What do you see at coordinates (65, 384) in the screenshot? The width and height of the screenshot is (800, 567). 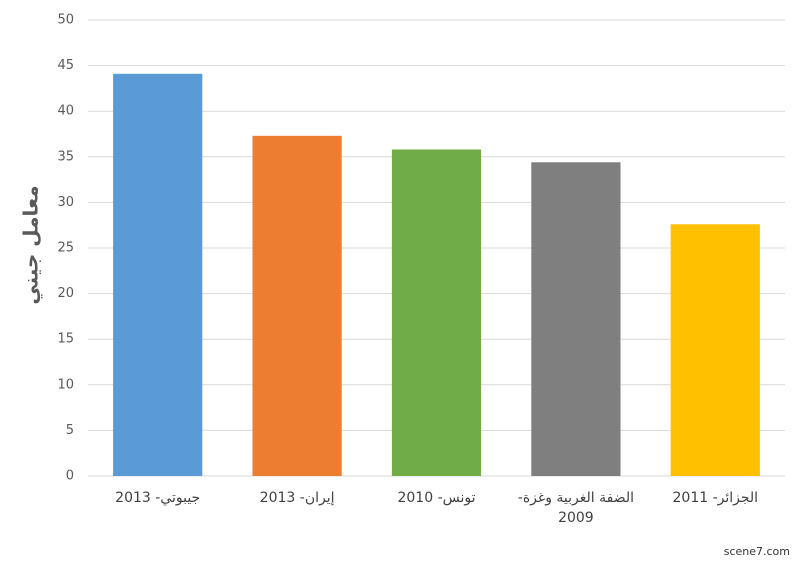 I see `y-tick-label: 10` at bounding box center [65, 384].